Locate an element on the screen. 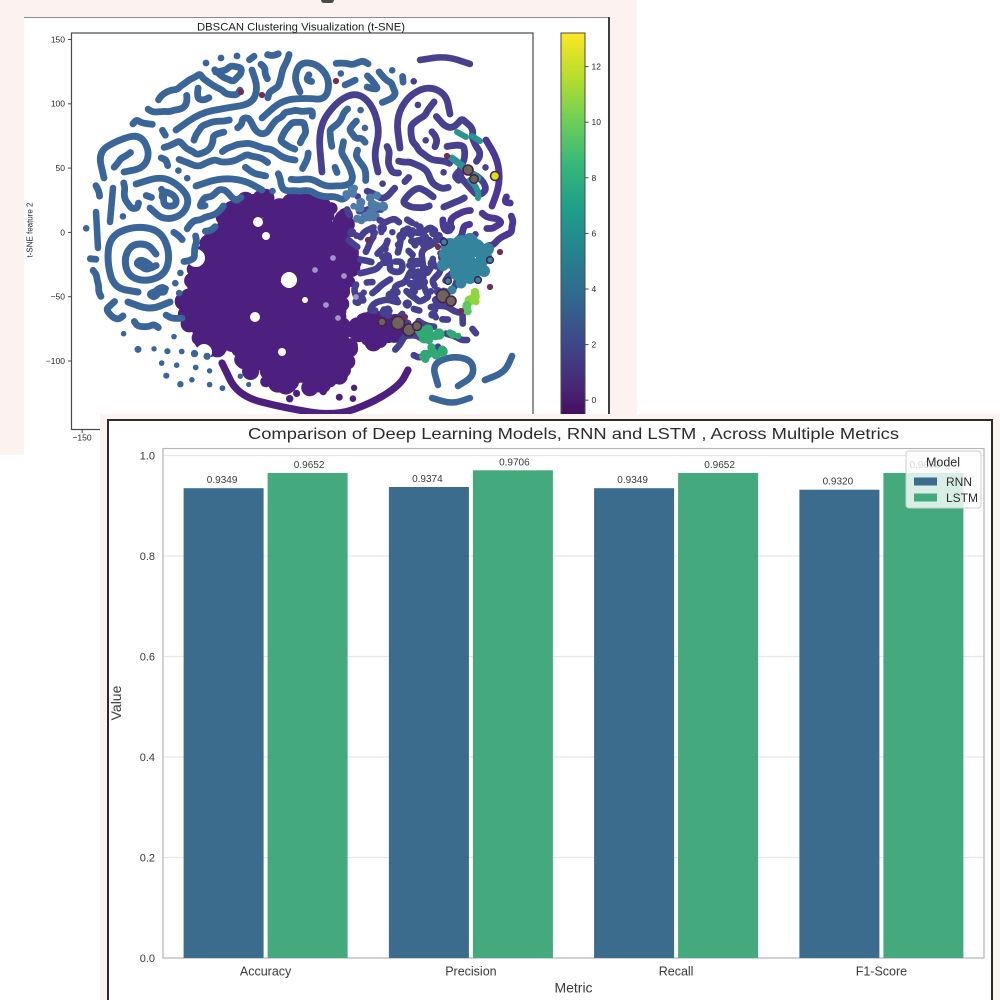 This screenshot has width=1000, height=1000. svg-text: 0.4 is located at coordinates (147, 758).